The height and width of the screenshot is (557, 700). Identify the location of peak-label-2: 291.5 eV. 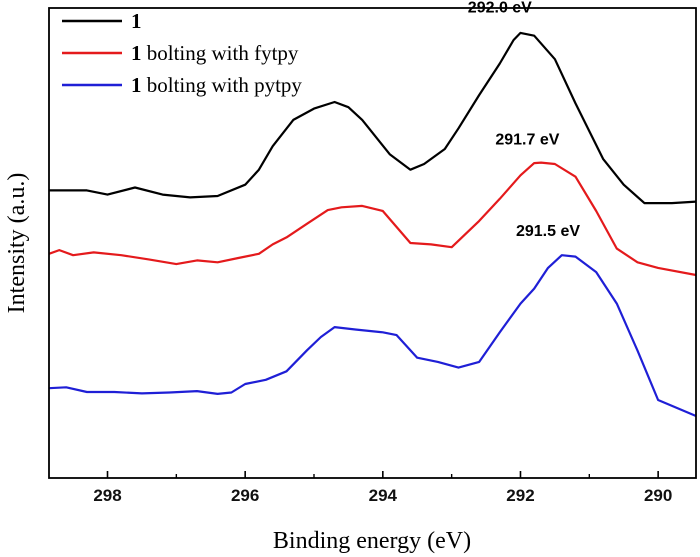
(548, 231).